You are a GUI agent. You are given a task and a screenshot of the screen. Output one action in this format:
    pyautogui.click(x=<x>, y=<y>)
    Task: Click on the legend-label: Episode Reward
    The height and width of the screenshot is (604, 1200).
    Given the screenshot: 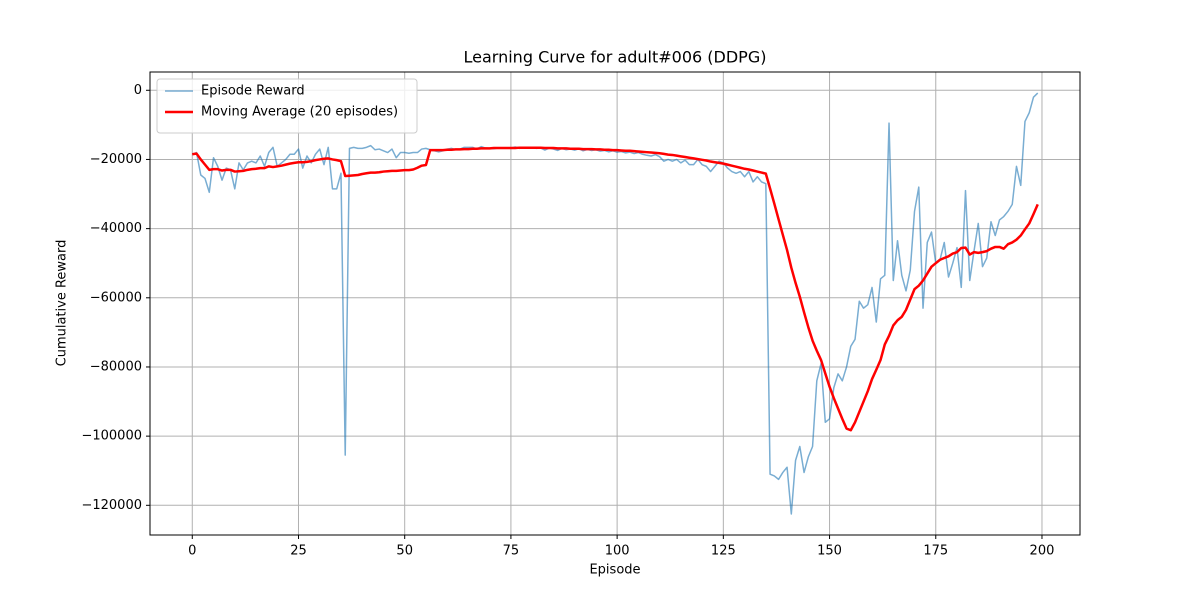 What is the action you would take?
    pyautogui.click(x=253, y=91)
    